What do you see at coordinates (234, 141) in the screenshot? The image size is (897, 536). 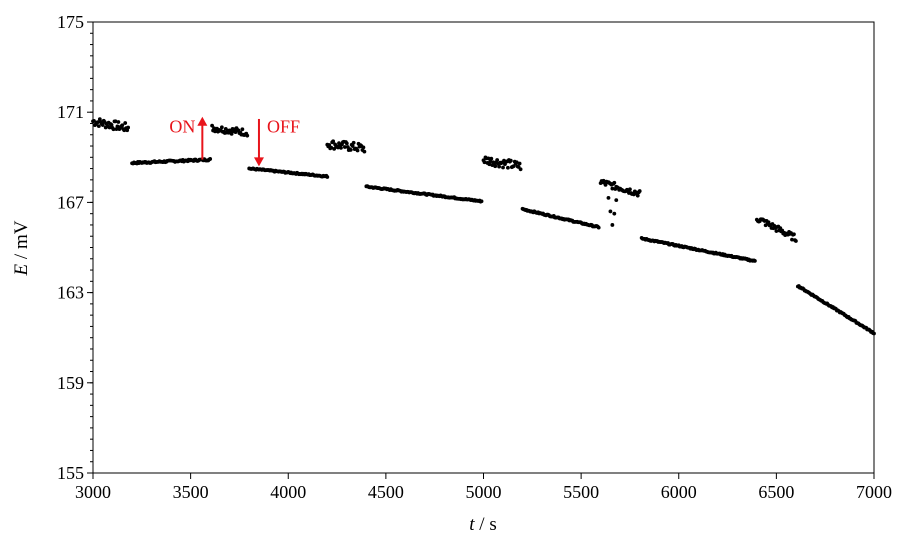 I see `annotations: ON OFF` at bounding box center [234, 141].